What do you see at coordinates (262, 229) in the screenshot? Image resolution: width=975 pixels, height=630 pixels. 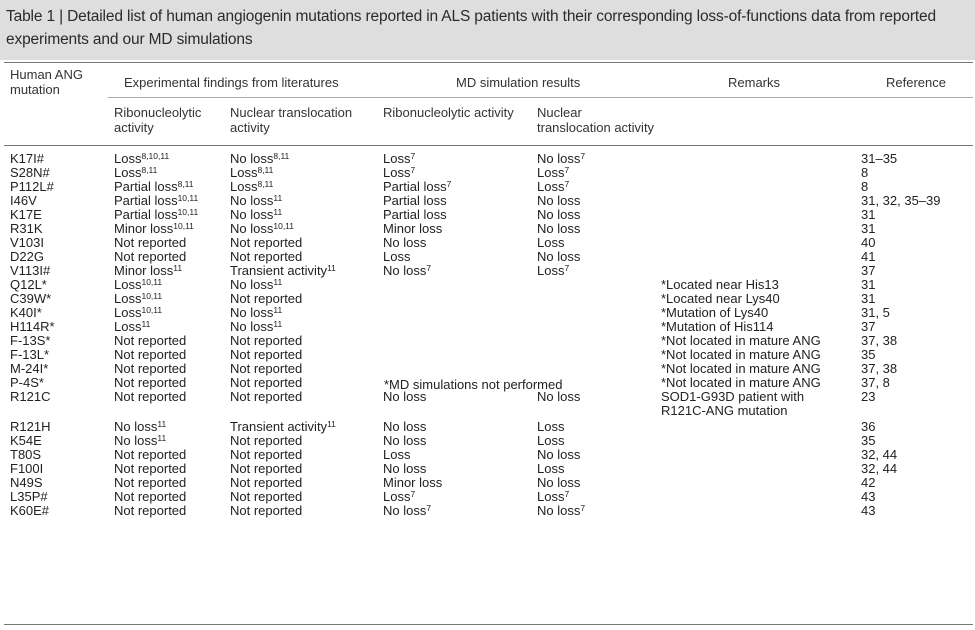 I see `cell-exp-nuc: No loss10,11` at bounding box center [262, 229].